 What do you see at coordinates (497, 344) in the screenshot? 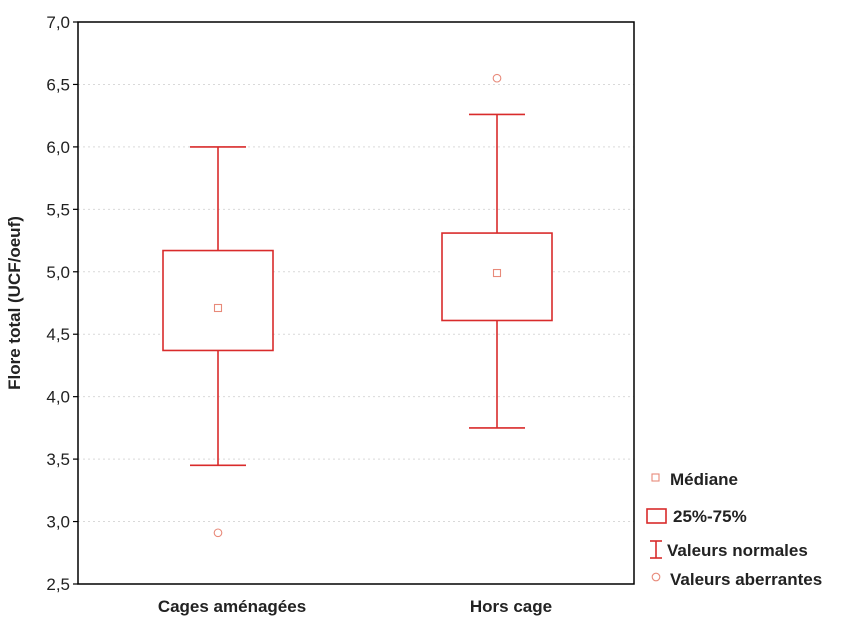
I see `box-group: Hors cage` at bounding box center [497, 344].